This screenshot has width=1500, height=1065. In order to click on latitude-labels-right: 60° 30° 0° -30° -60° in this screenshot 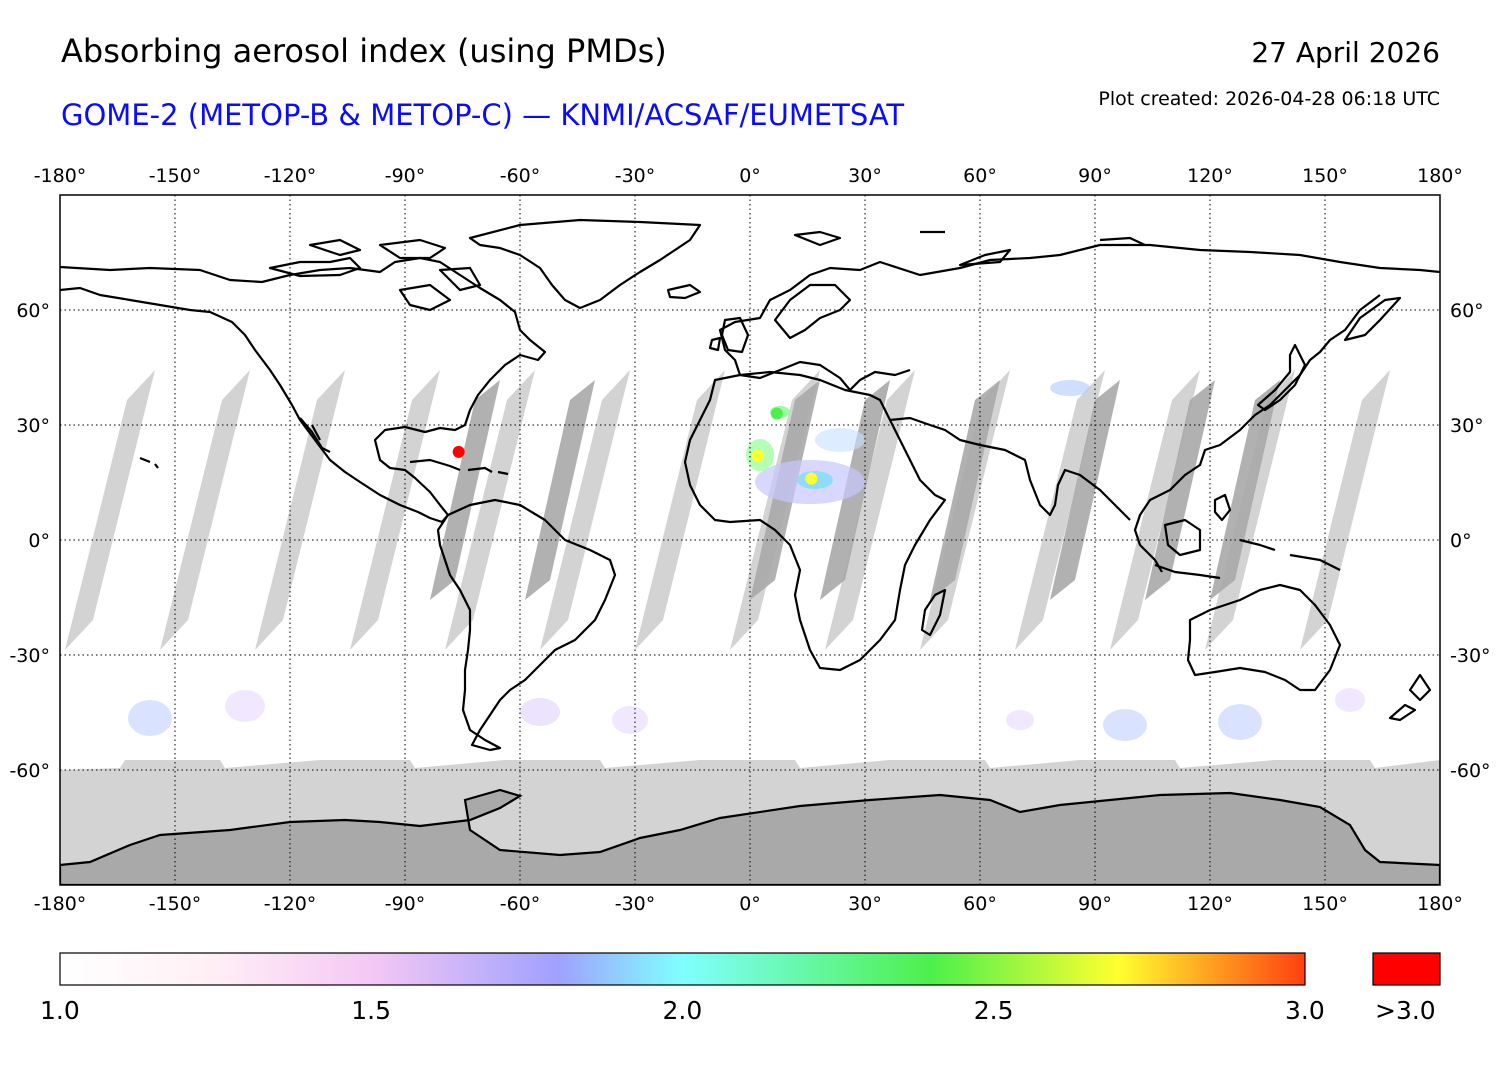, I will do `click(1470, 541)`.